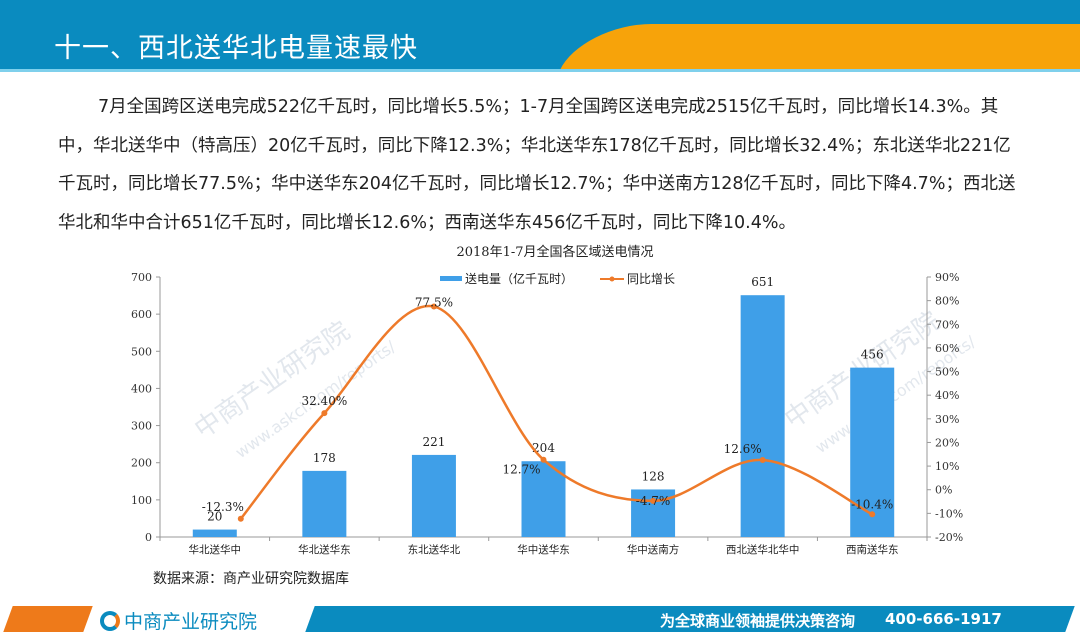 This screenshot has height=639, width=1080. I want to click on legend-bar-label: 送电量（亿千瓦时）, so click(519, 278).